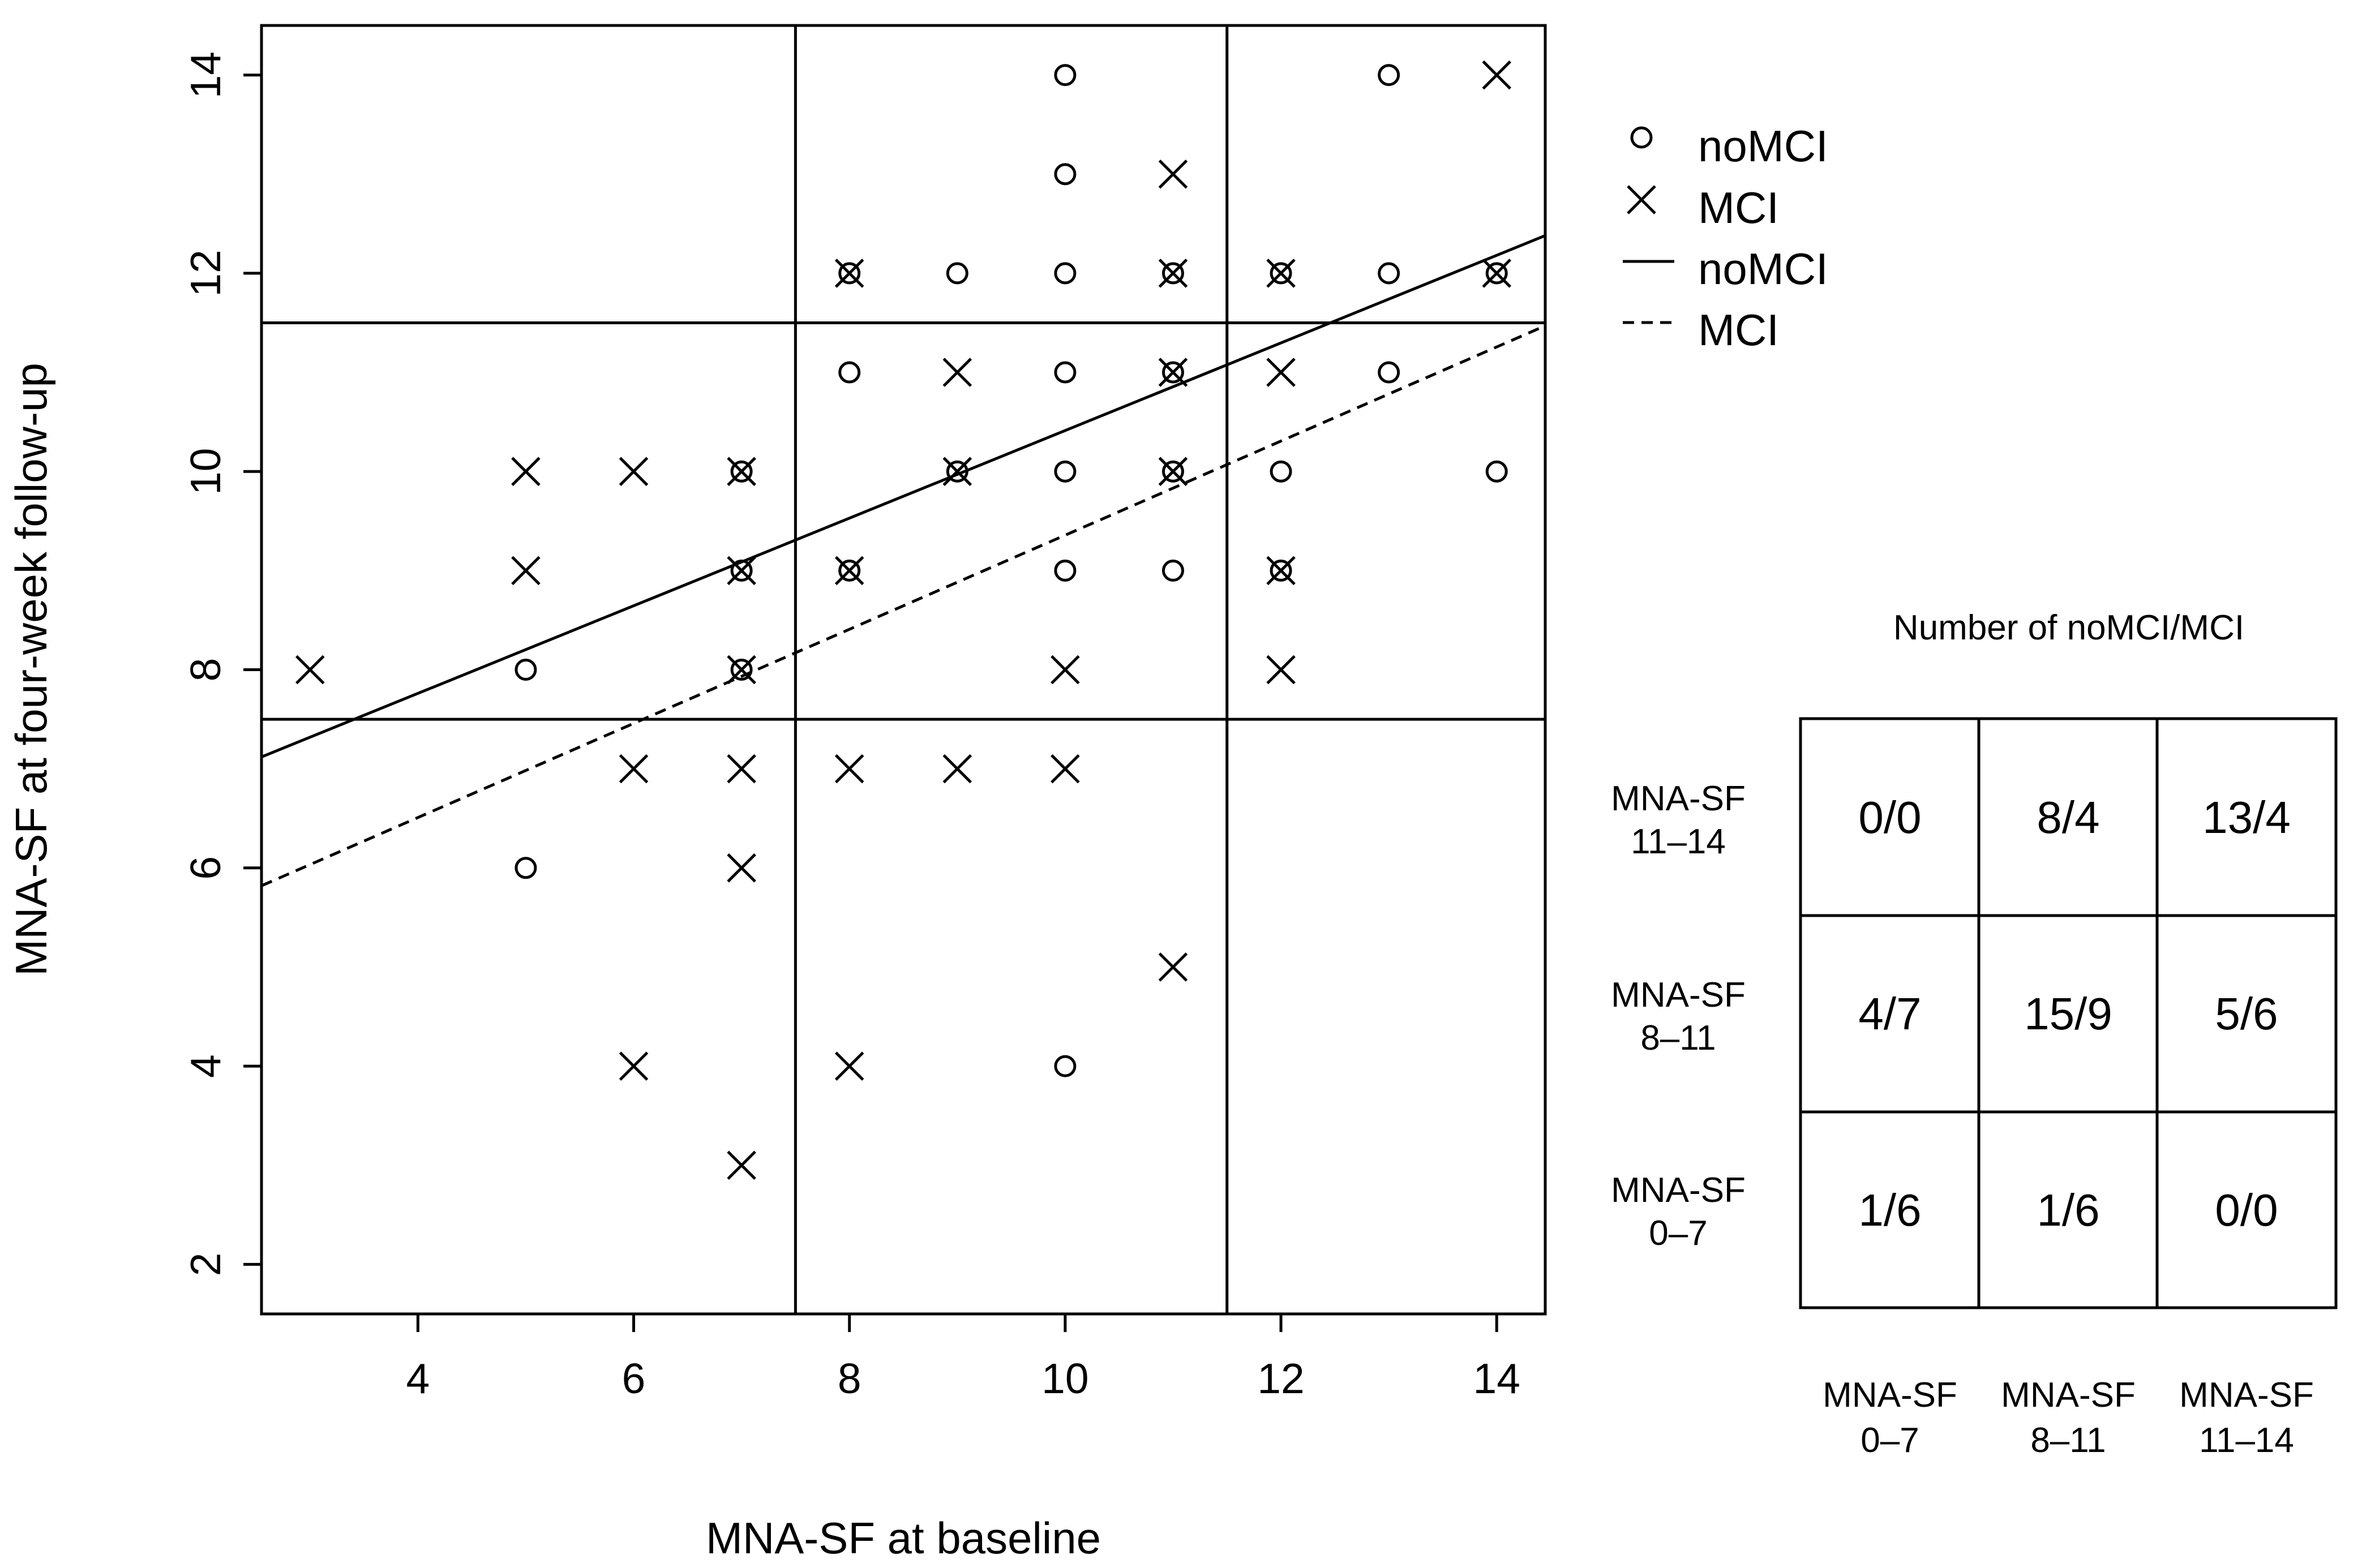 This screenshot has width=2362, height=1568. I want to click on count-cell: 15/9, so click(2068, 1014).